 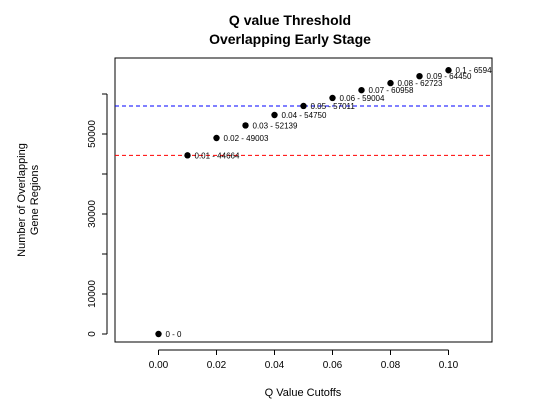 What do you see at coordinates (246, 138) in the screenshot?
I see `data-point-label: 0.02 - 49003` at bounding box center [246, 138].